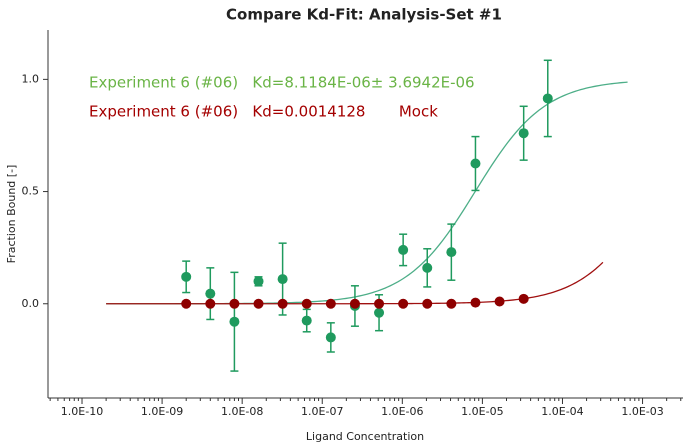 This screenshot has height=448, width=693. Describe the element at coordinates (31, 303) in the screenshot. I see `y-tick-label: 0.0` at that location.